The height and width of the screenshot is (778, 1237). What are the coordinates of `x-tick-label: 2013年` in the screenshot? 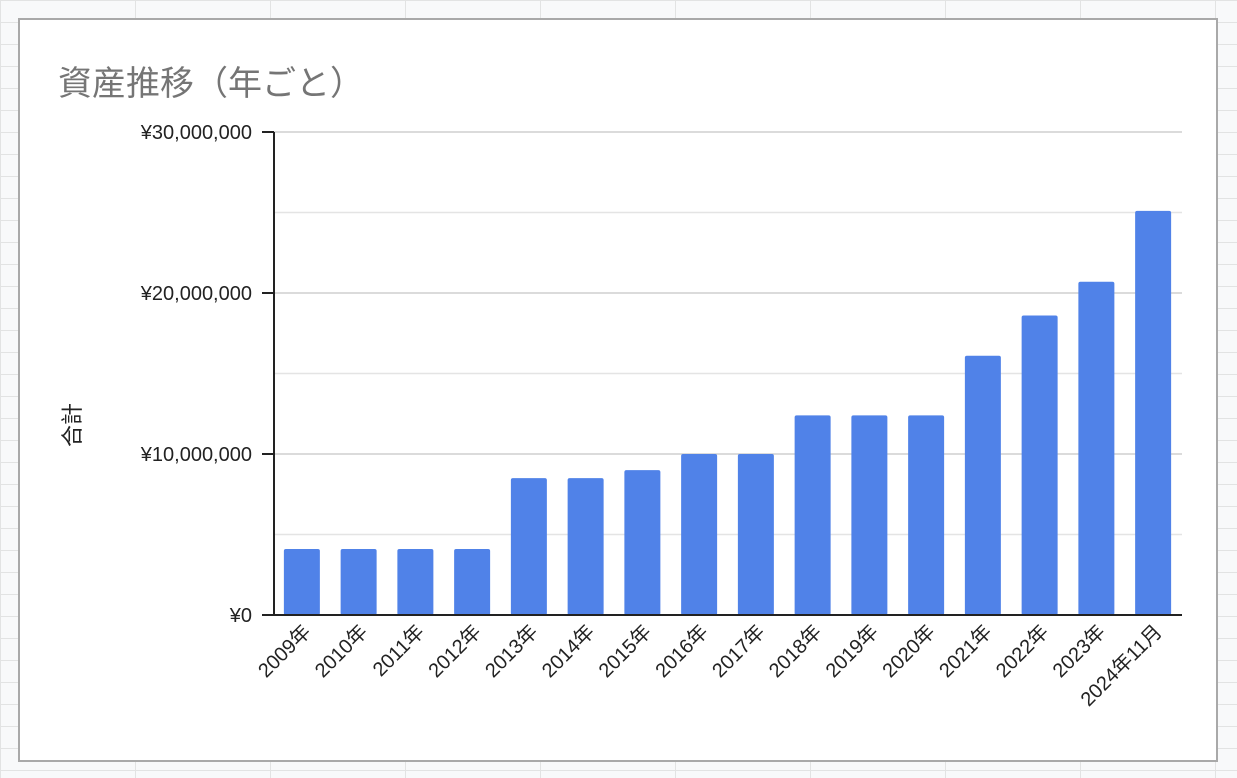 It's located at (512, 651).